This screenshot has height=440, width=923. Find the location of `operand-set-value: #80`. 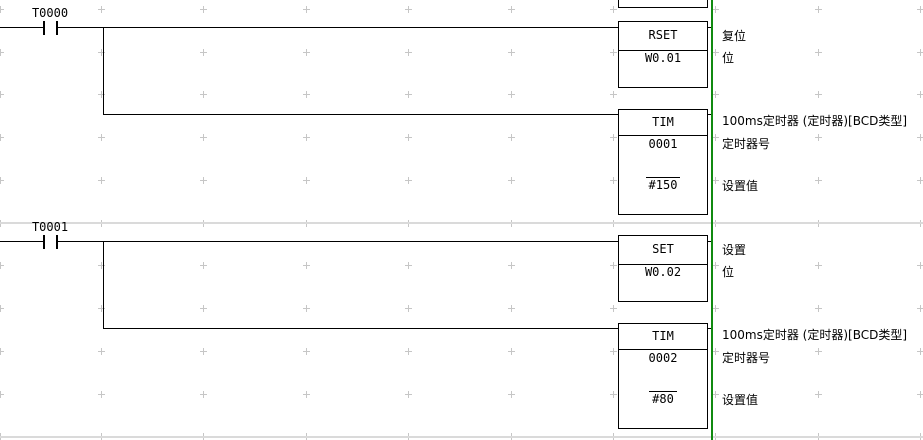

operand-set-value: #80 is located at coordinates (663, 398).